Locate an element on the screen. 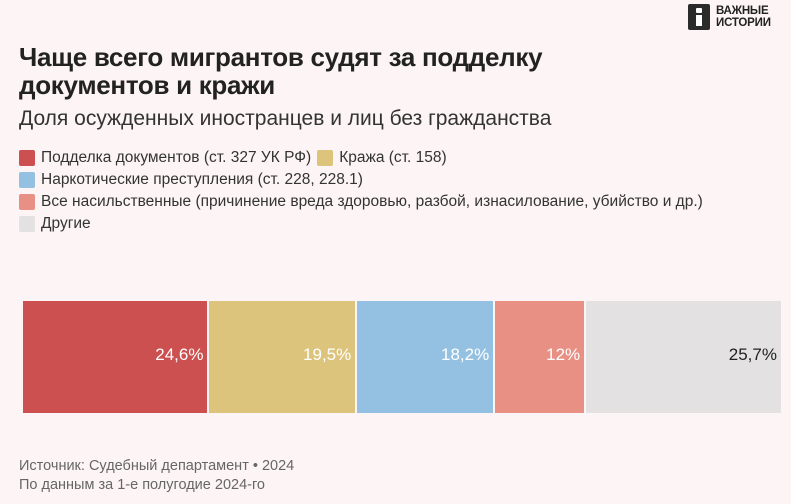 The width and height of the screenshot is (791, 504). legend-swatch-drugs is located at coordinates (27, 180).